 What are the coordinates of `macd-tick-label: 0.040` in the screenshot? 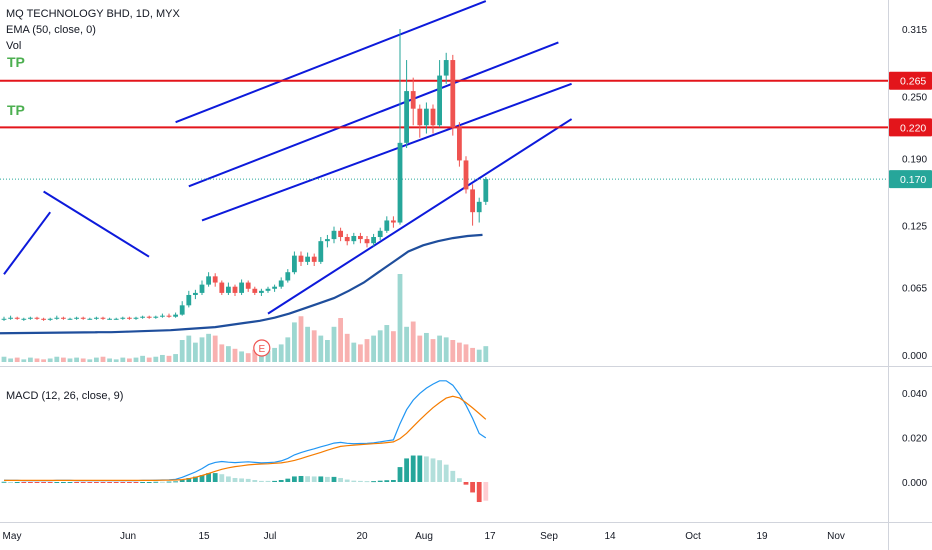 It's located at (914, 394).